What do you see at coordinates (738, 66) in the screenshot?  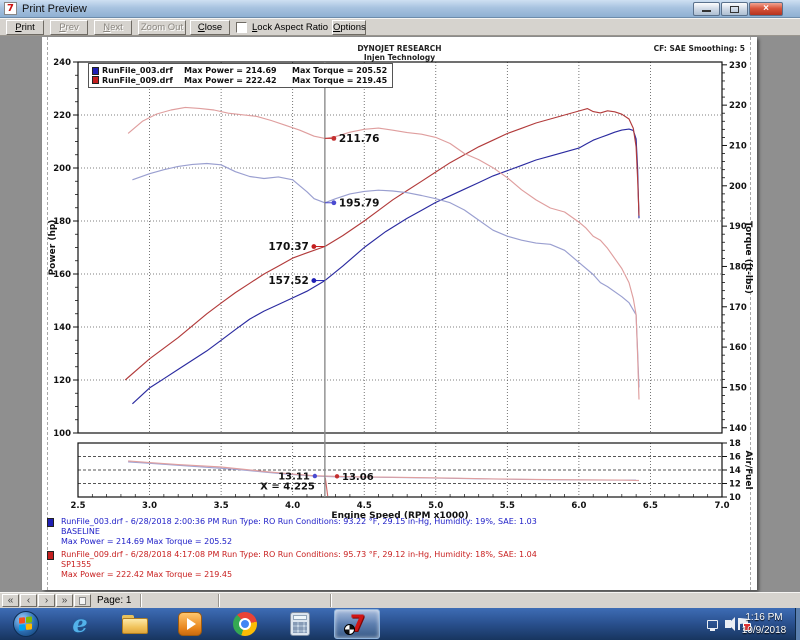 I see `svg-text: 230` at bounding box center [738, 66].